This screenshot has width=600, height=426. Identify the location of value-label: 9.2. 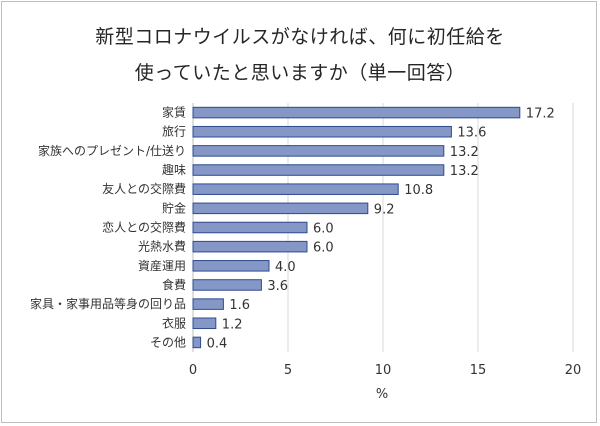
(384, 209).